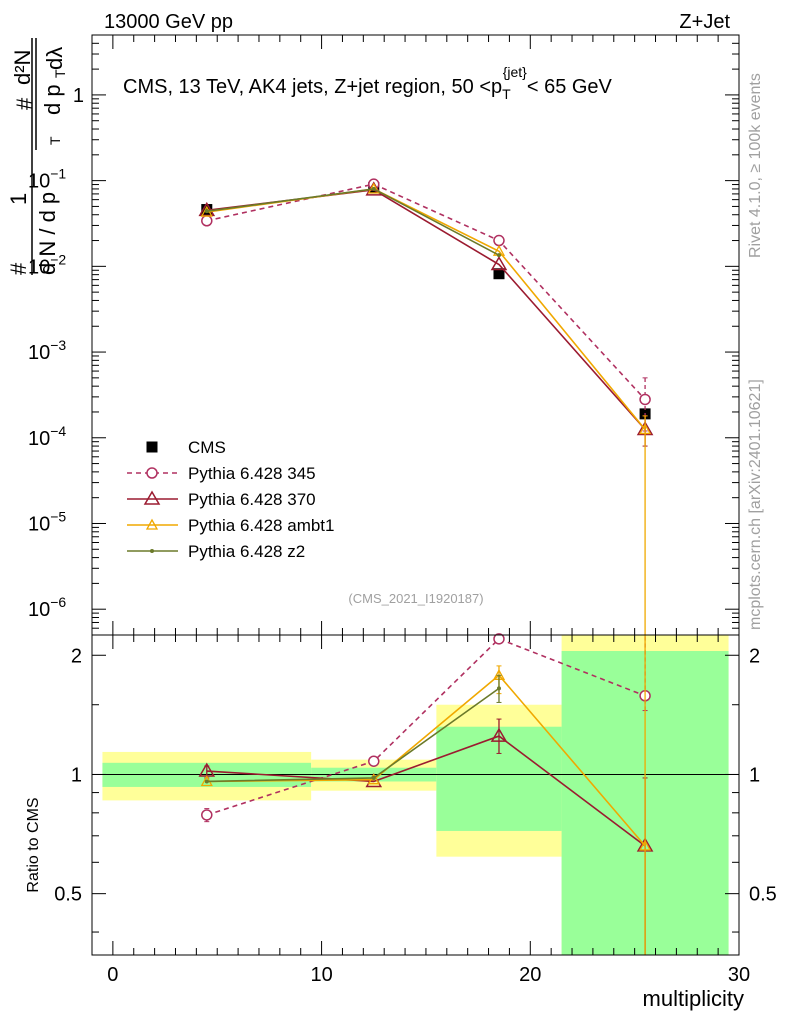 The image size is (786, 1024). Describe the element at coordinates (33, 844) in the screenshot. I see `ratio-ylabel: Ratio to CMS` at that location.